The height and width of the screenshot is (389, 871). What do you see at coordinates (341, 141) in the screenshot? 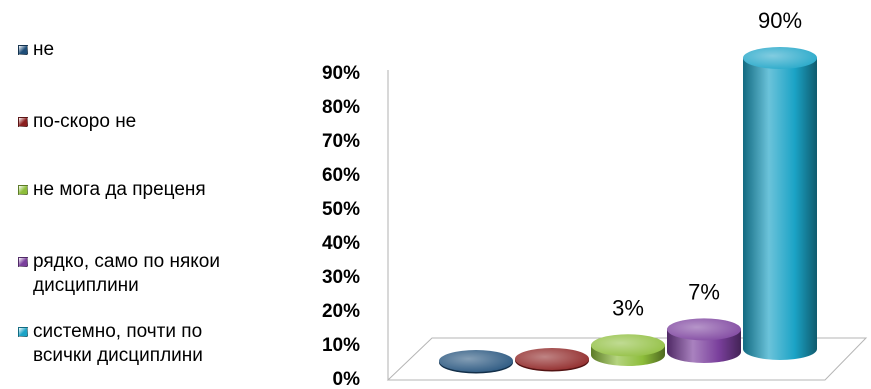
I see `y-tick-label: 70%` at bounding box center [341, 141].